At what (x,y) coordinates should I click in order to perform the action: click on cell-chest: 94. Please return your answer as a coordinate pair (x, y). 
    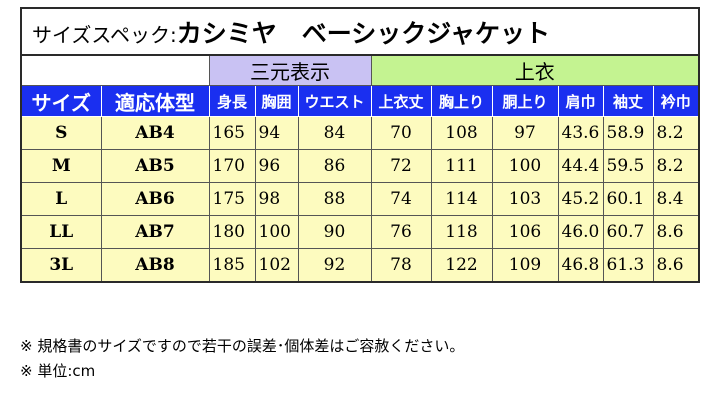
    Looking at the image, I should click on (276, 133).